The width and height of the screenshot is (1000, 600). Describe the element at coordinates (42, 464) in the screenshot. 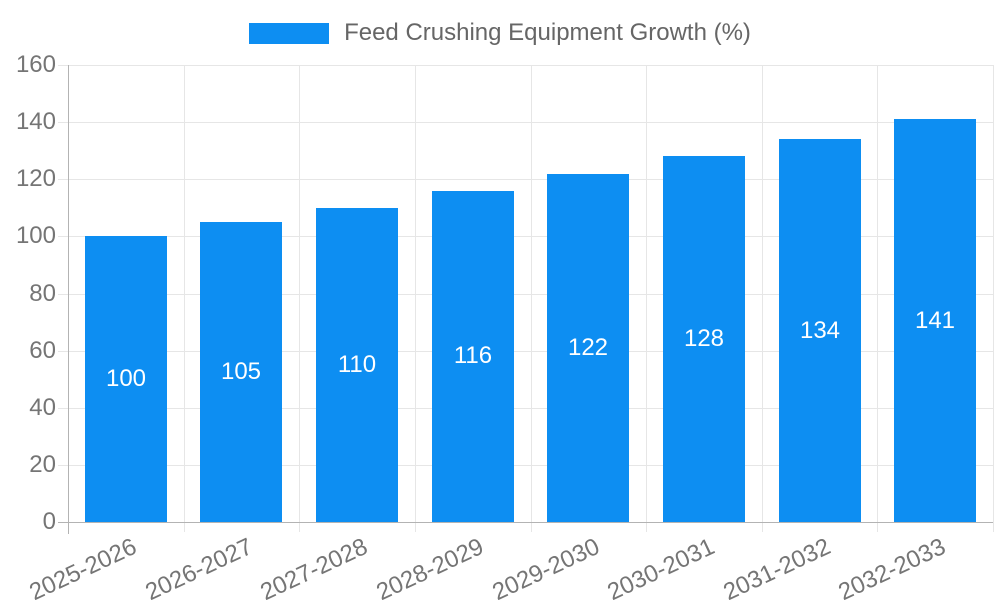

I see `y-tick-label: 20` at that location.